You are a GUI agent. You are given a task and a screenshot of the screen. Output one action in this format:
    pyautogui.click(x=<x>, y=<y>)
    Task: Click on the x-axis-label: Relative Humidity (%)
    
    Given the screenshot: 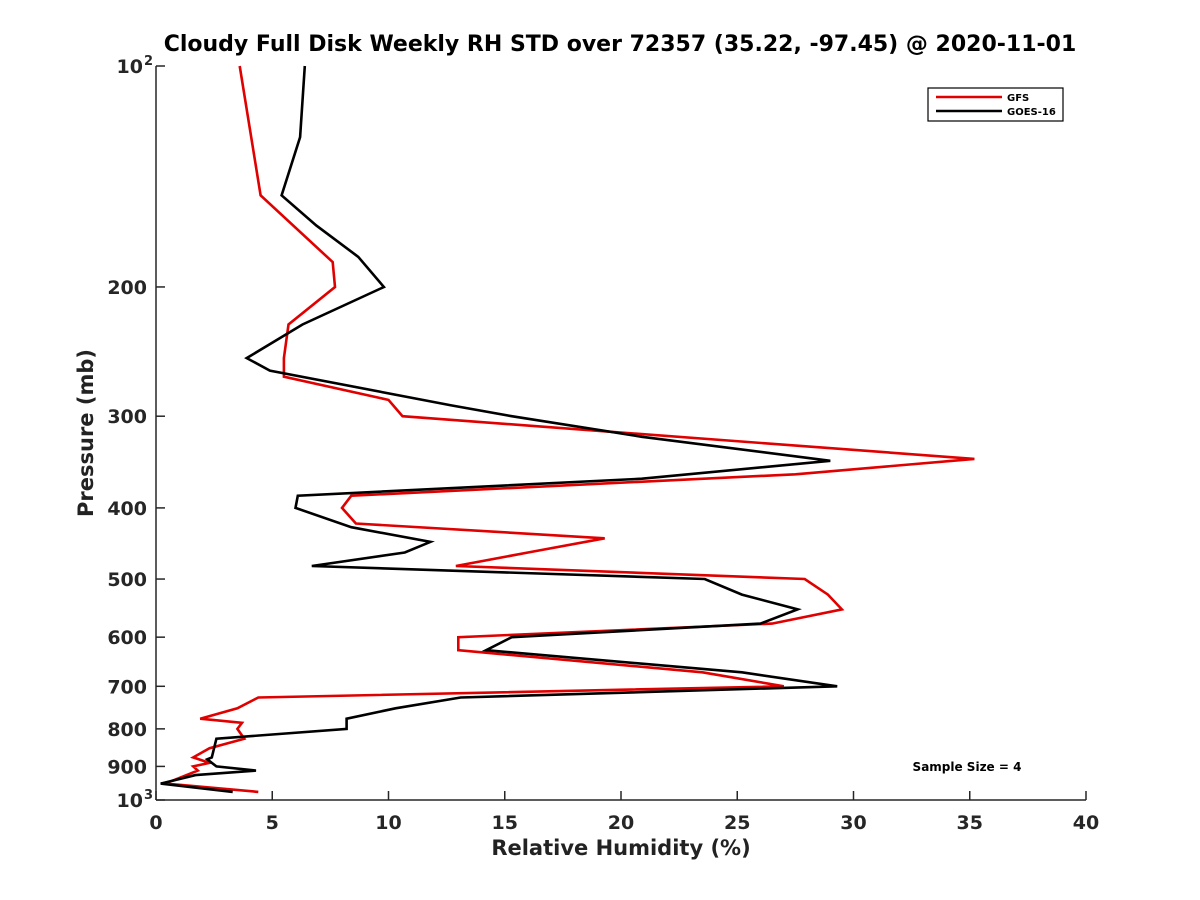 What is the action you would take?
    pyautogui.click(x=621, y=848)
    